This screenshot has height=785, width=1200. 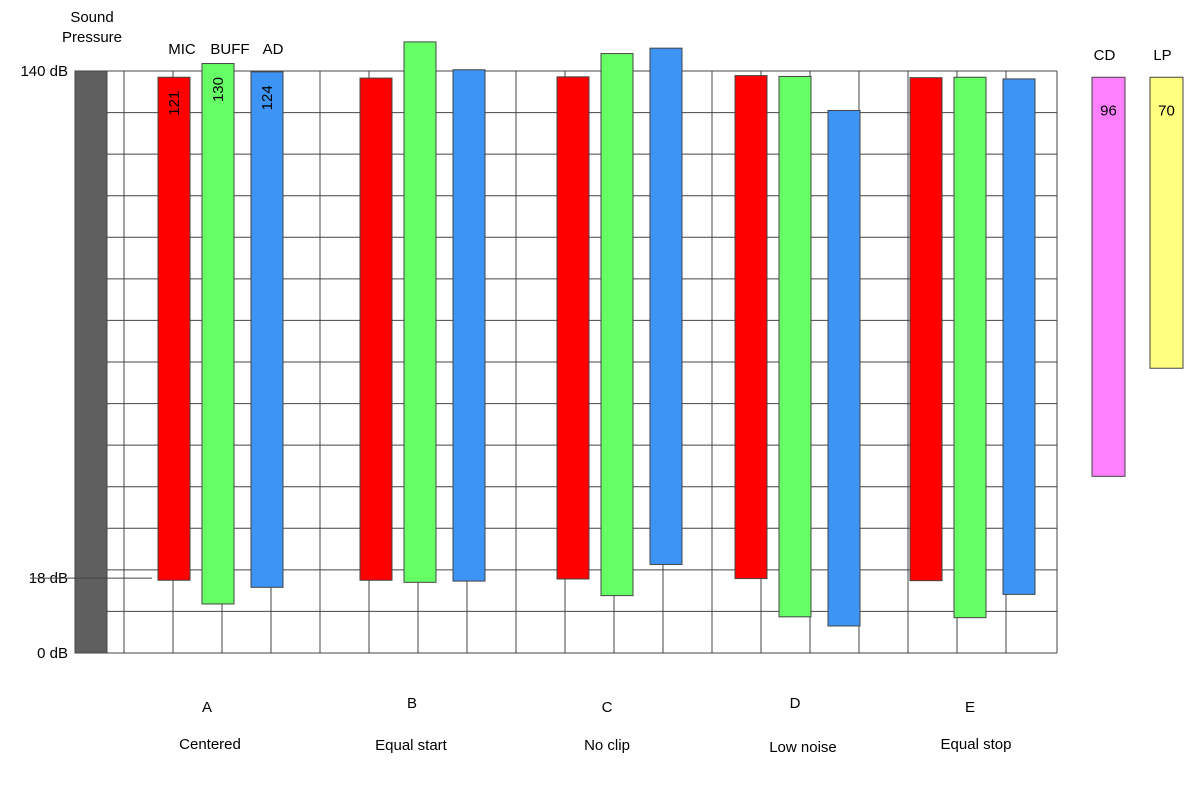 I want to click on chart-title: Sound Pressure, so click(x=92, y=27).